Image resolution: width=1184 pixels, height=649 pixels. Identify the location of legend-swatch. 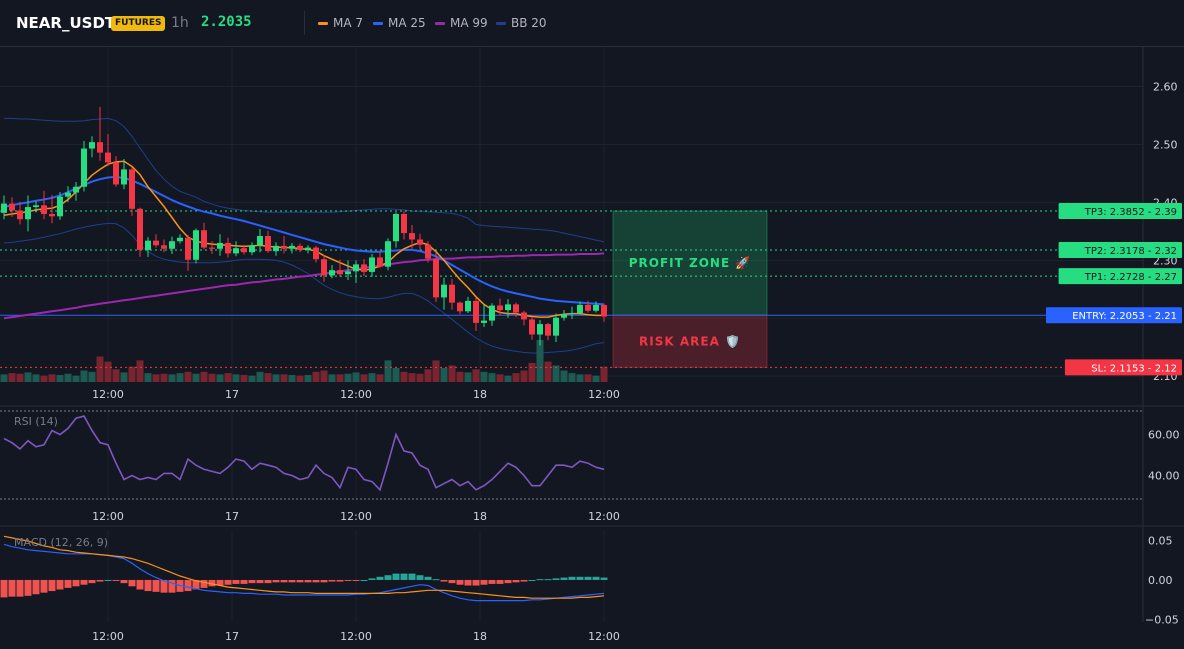
(323, 23).